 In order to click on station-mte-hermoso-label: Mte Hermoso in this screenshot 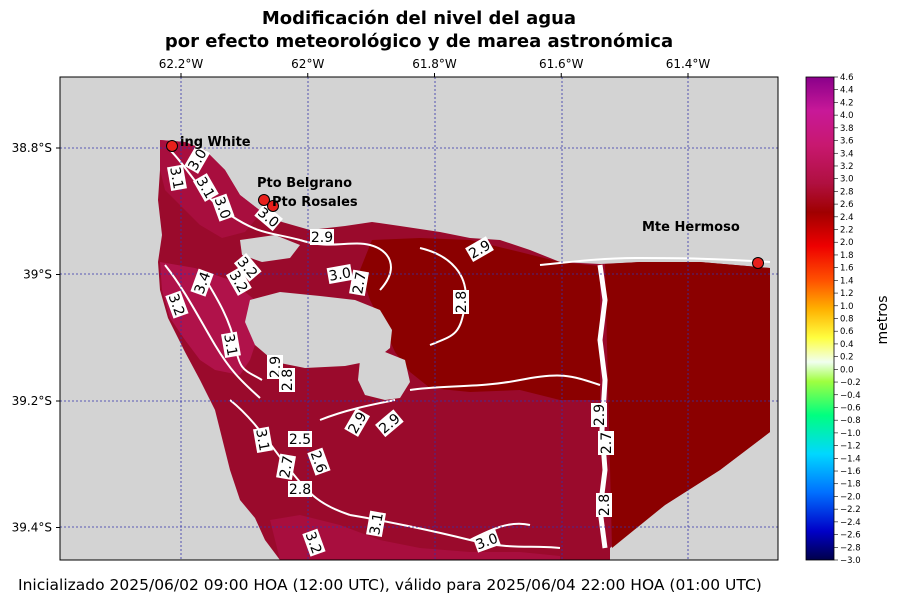, I will do `click(691, 227)`.